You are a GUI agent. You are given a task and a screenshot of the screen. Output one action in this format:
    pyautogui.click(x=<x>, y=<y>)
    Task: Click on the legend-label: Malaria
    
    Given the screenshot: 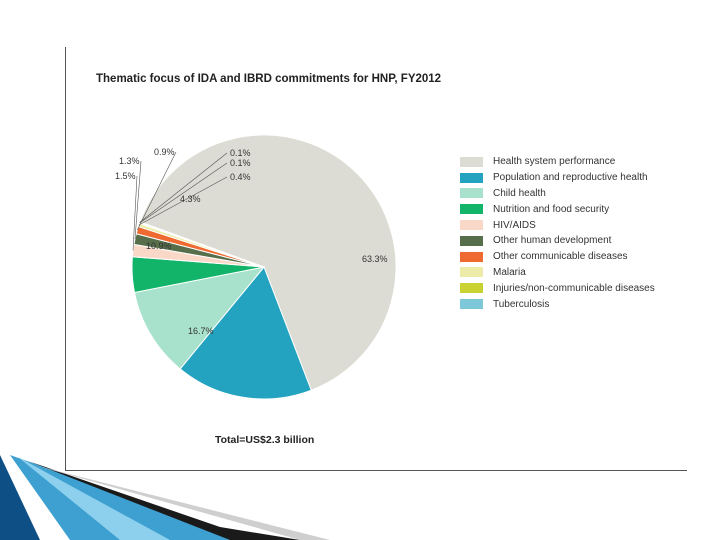 What is the action you would take?
    pyautogui.click(x=509, y=272)
    